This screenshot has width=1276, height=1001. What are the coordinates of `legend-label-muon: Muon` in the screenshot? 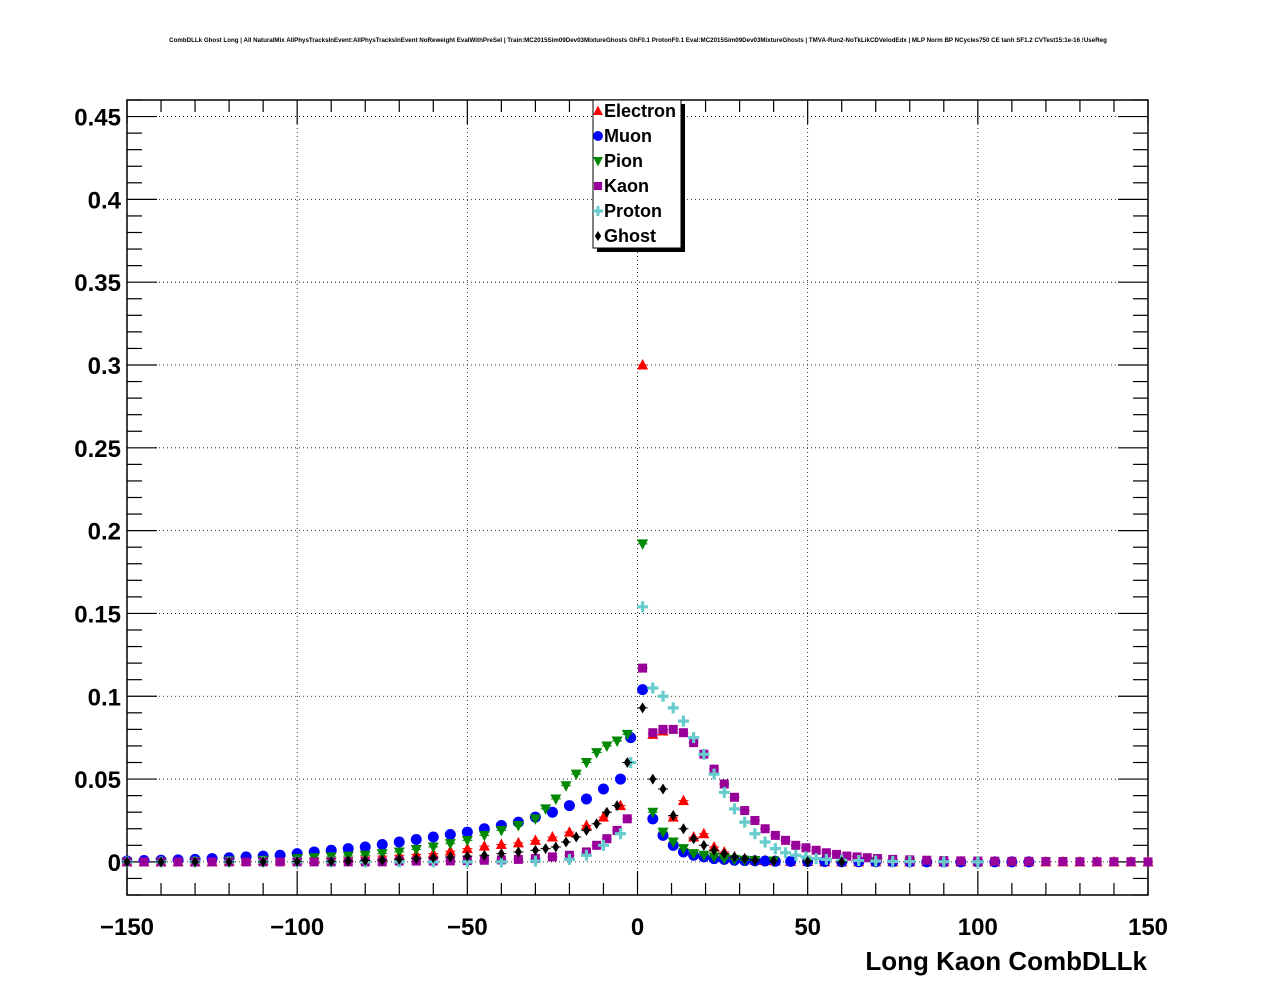 It's located at (628, 136).